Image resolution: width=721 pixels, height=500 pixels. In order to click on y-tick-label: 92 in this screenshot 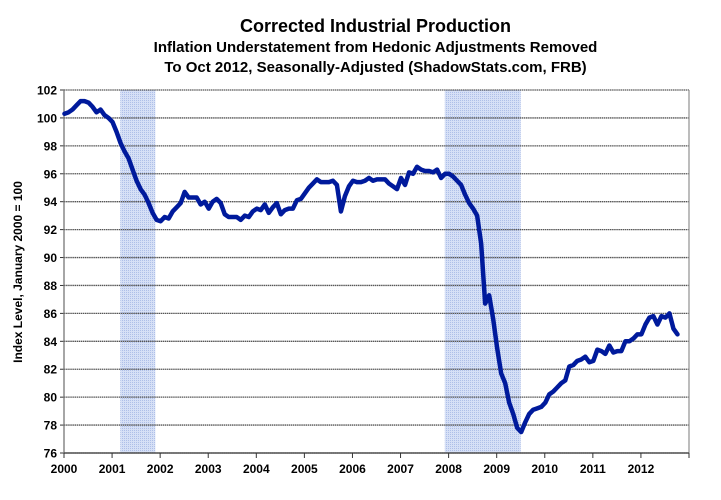, I will do `click(51, 230)`.